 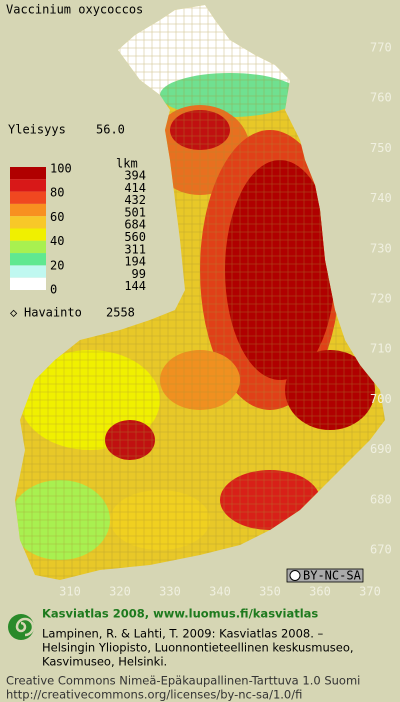 I want to click on count-label: 311, so click(x=135, y=249).